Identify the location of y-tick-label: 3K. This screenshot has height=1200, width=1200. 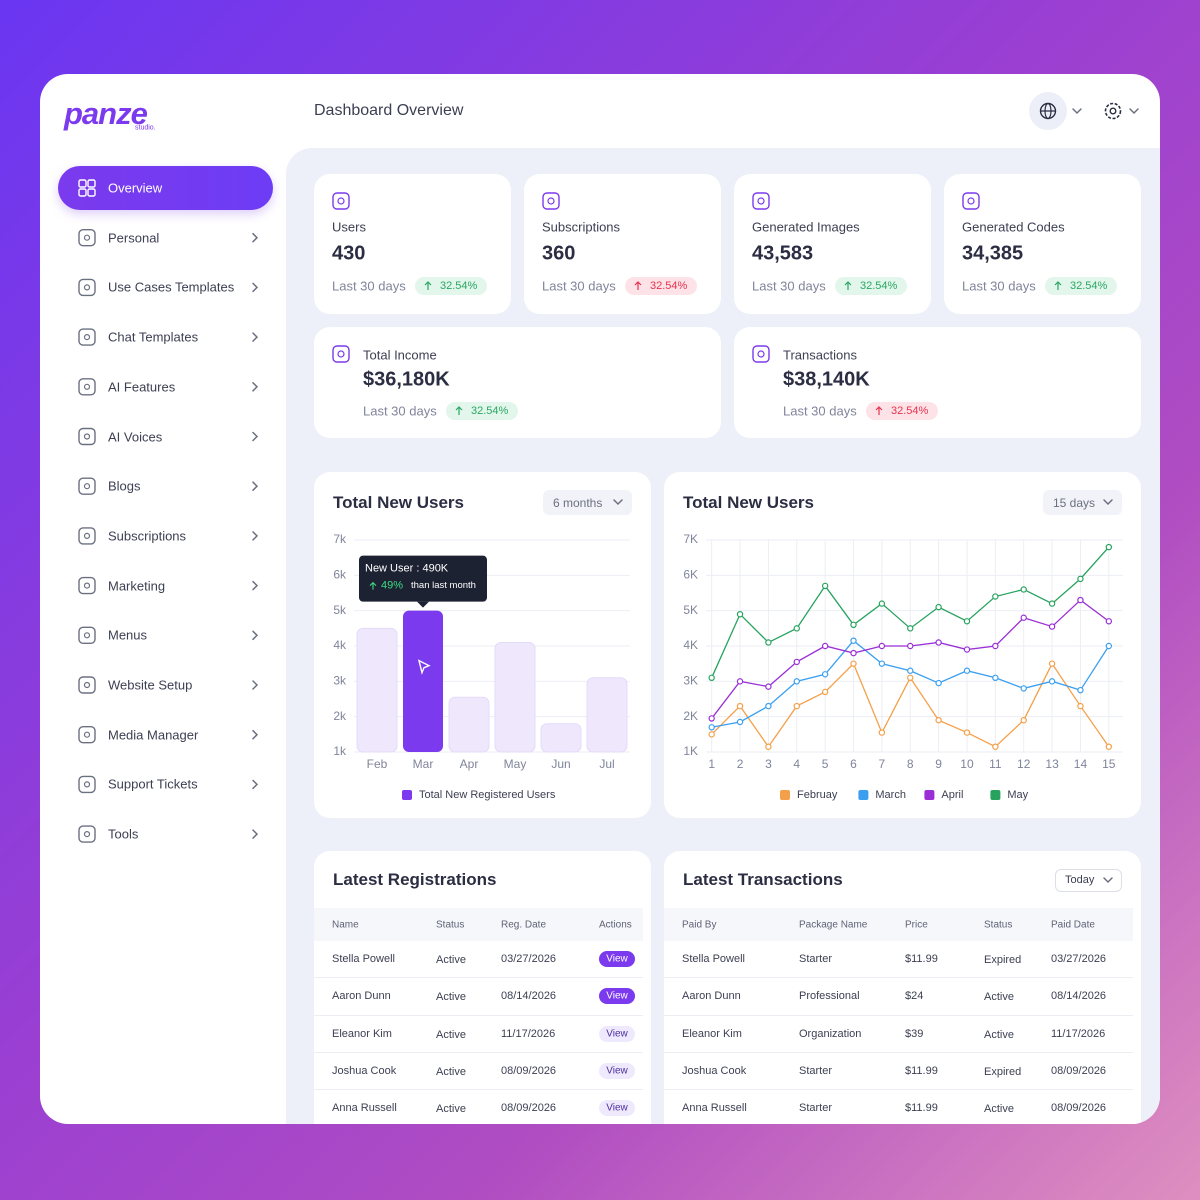
(690, 681).